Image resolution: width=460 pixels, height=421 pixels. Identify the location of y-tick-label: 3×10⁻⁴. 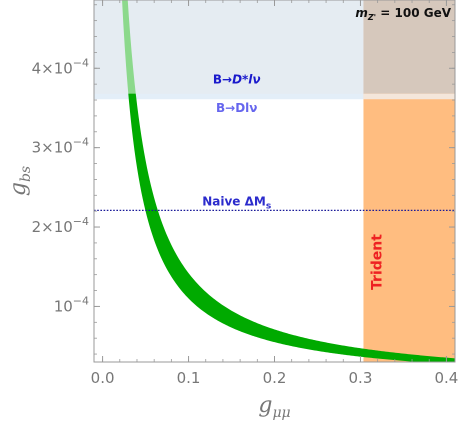
(60, 146).